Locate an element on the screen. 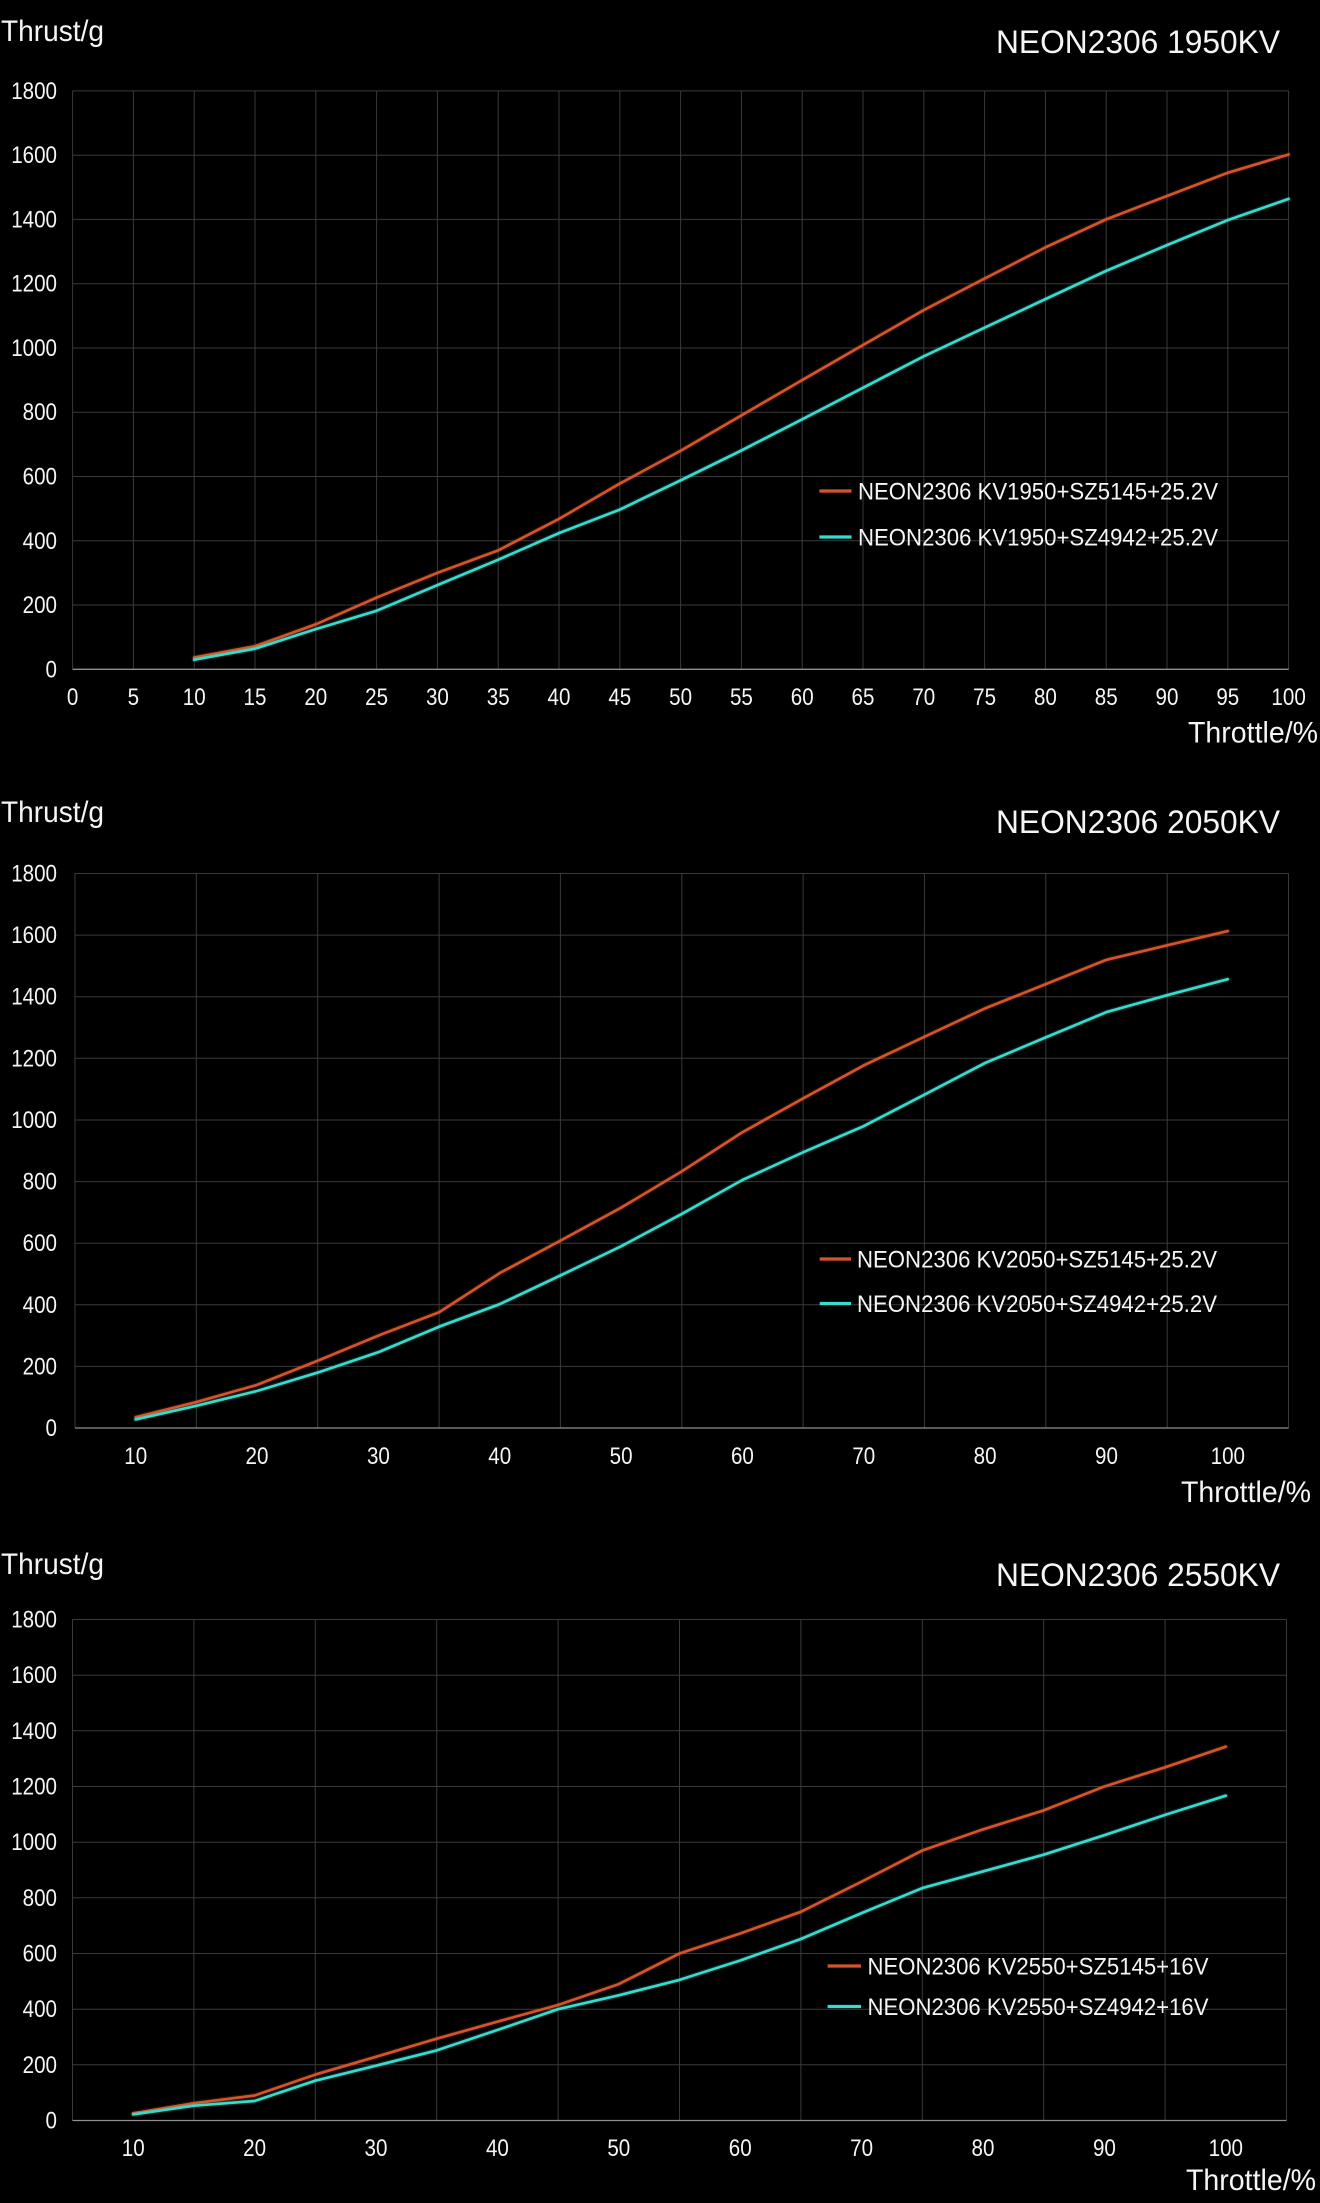  svg-text: 95 is located at coordinates (1227, 697).